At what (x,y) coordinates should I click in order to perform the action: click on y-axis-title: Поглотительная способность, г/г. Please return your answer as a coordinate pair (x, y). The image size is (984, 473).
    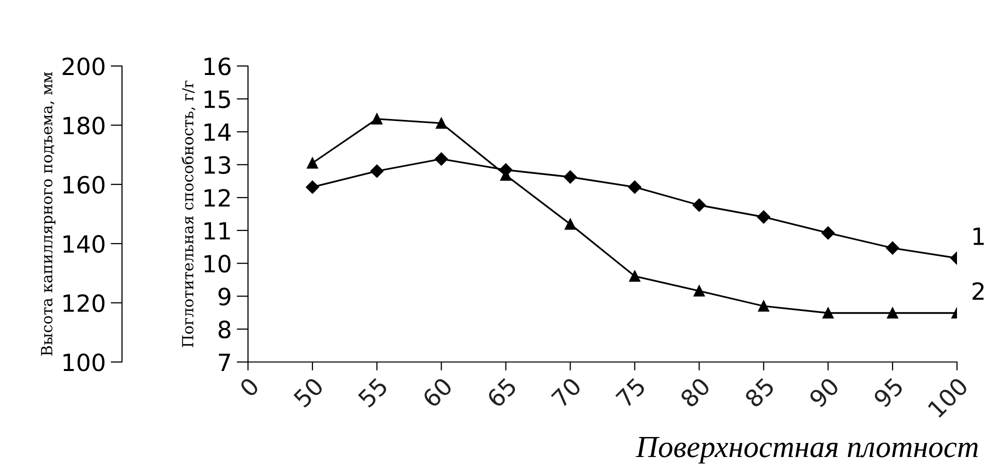
    Looking at the image, I should click on (188, 214).